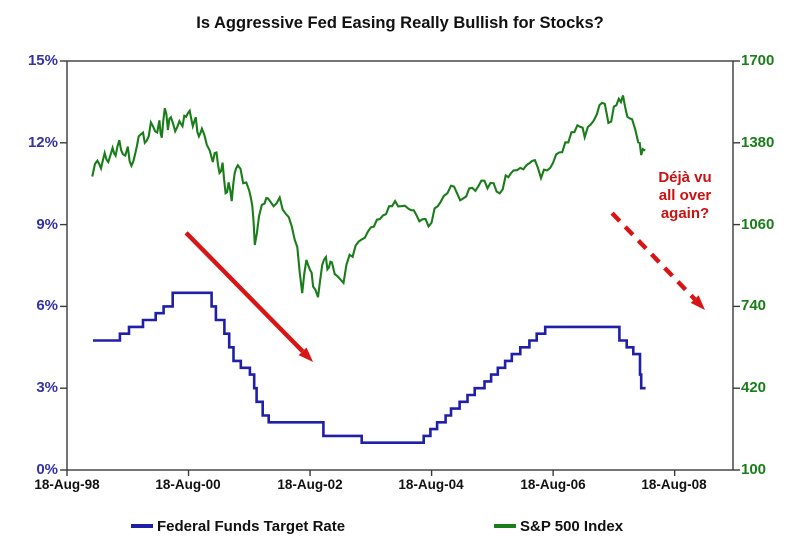  Describe the element at coordinates (685, 177) in the screenshot. I see `annotation-line: Déjà vu` at that location.